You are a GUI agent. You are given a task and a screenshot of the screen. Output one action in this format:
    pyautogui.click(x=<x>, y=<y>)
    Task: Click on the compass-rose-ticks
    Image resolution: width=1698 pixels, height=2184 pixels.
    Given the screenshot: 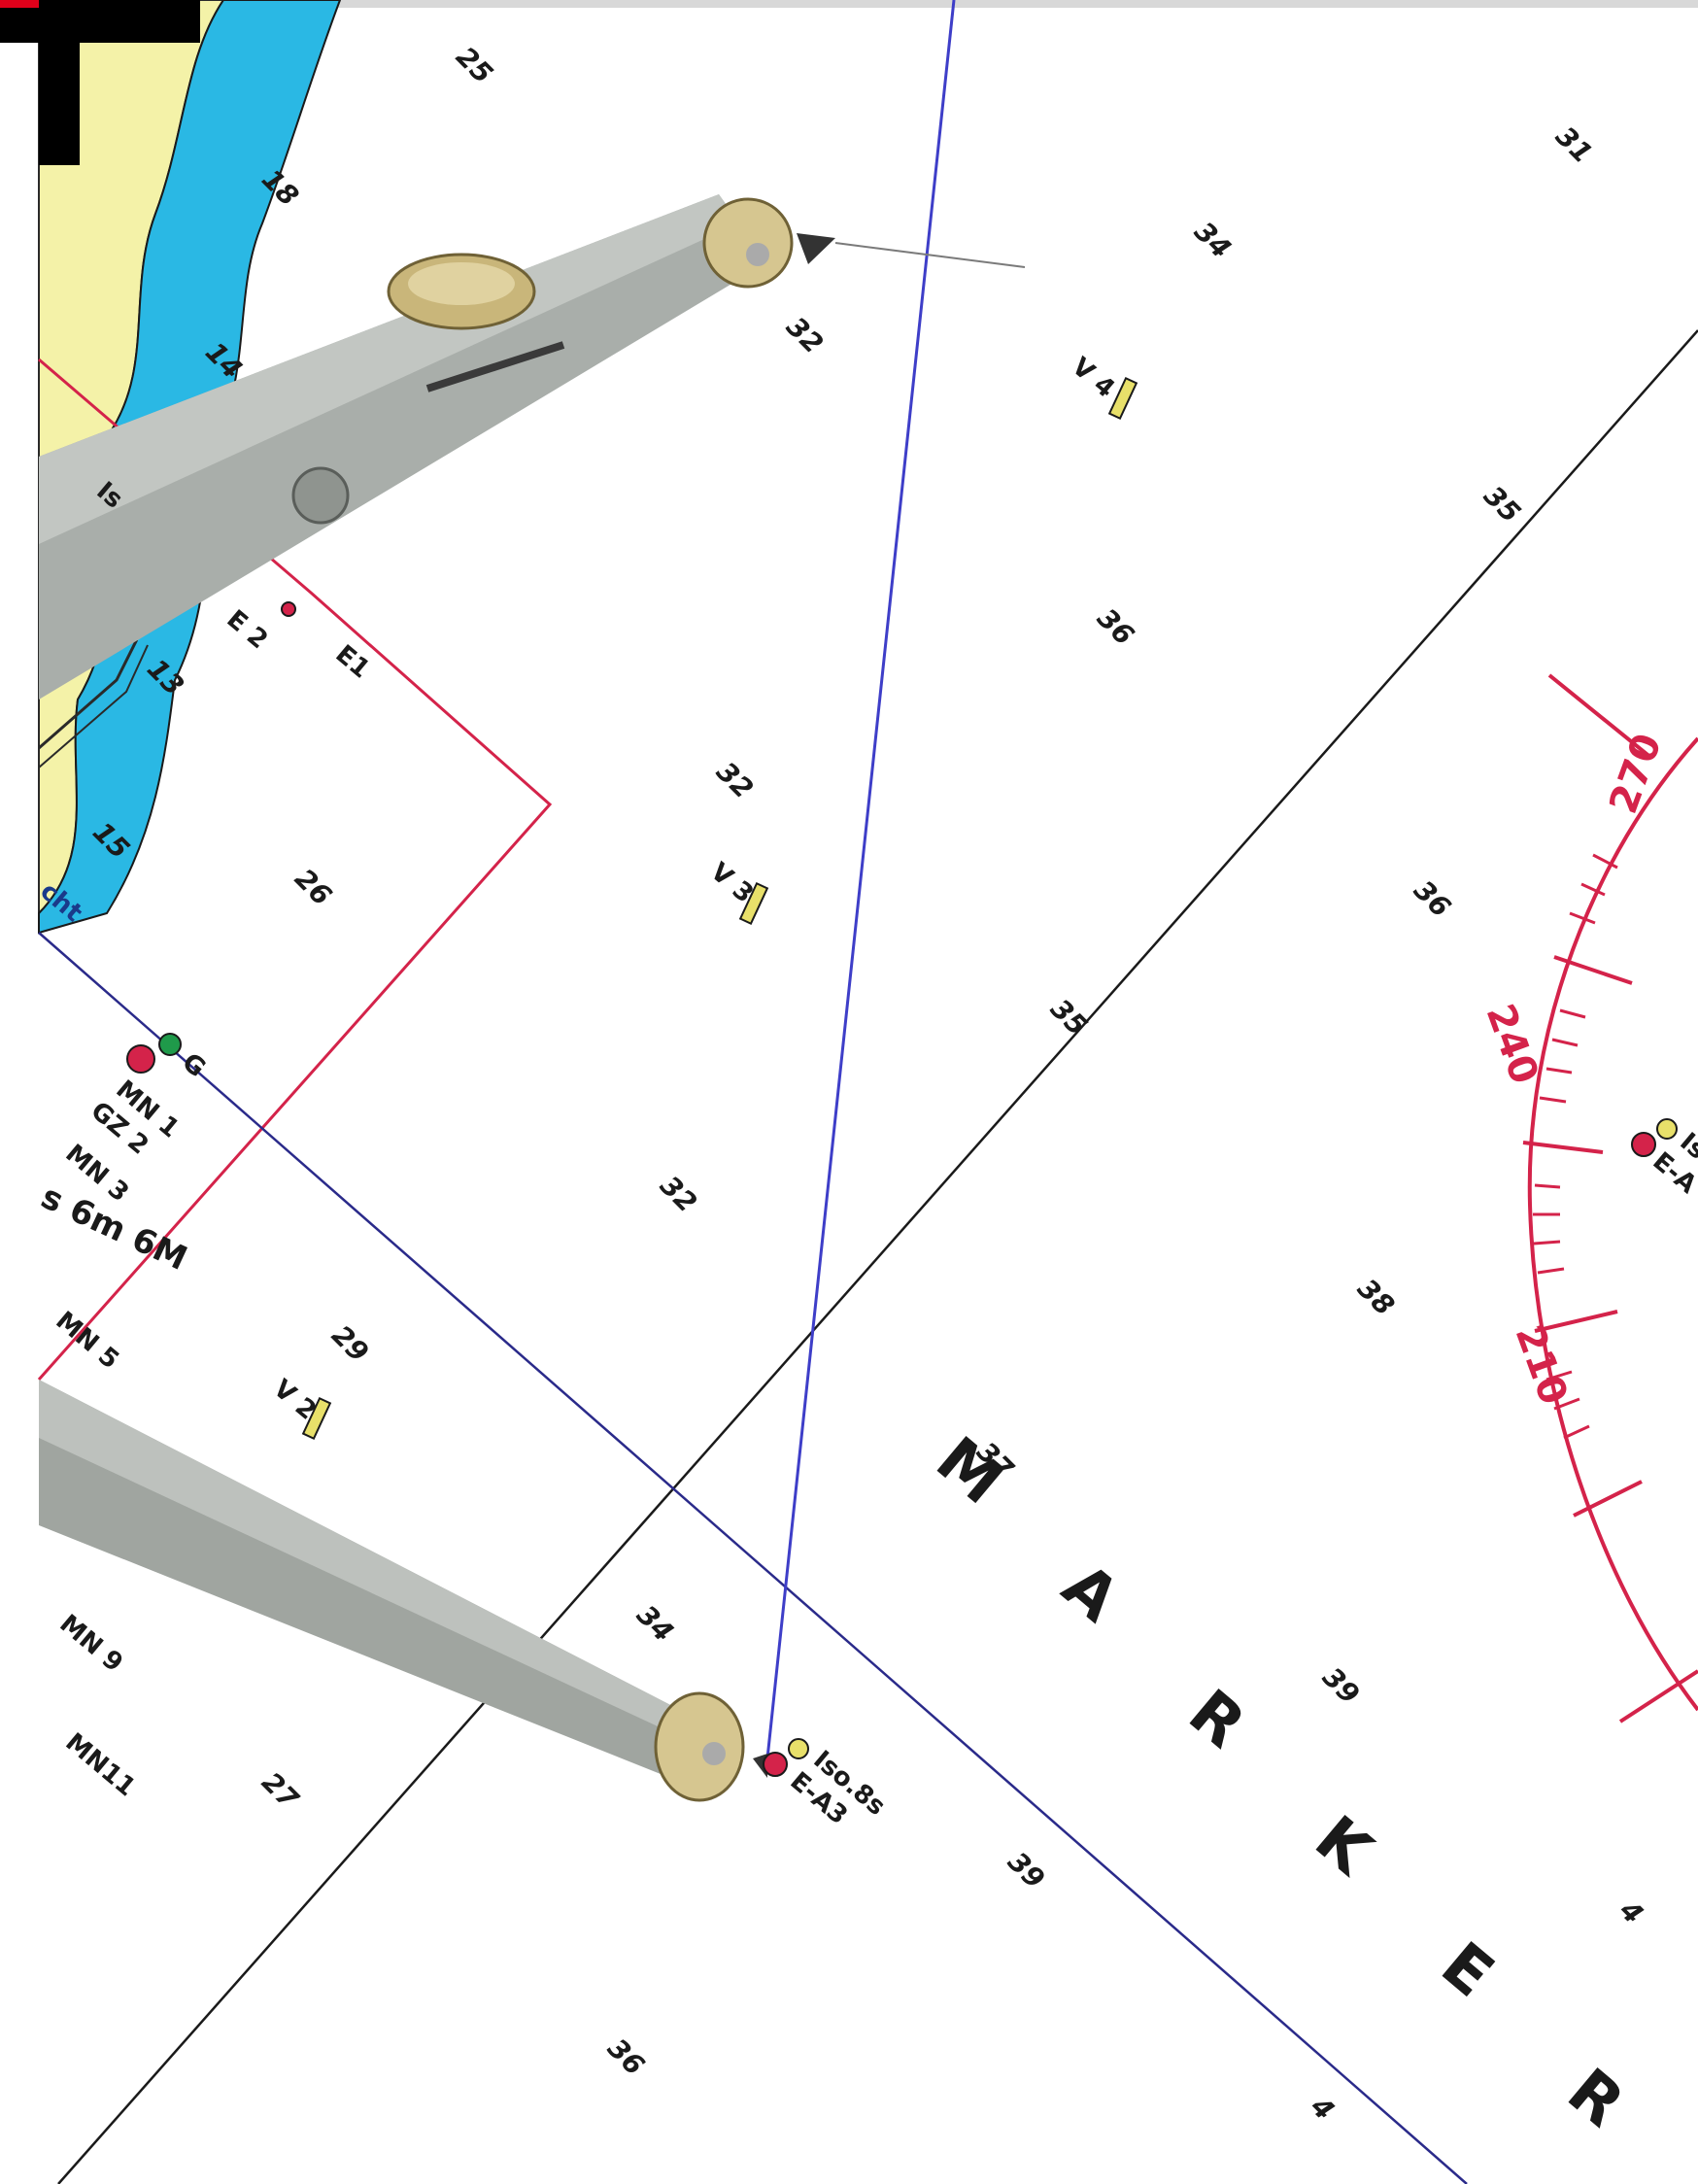 What is the action you would take?
    pyautogui.click(x=1576, y=1146)
    